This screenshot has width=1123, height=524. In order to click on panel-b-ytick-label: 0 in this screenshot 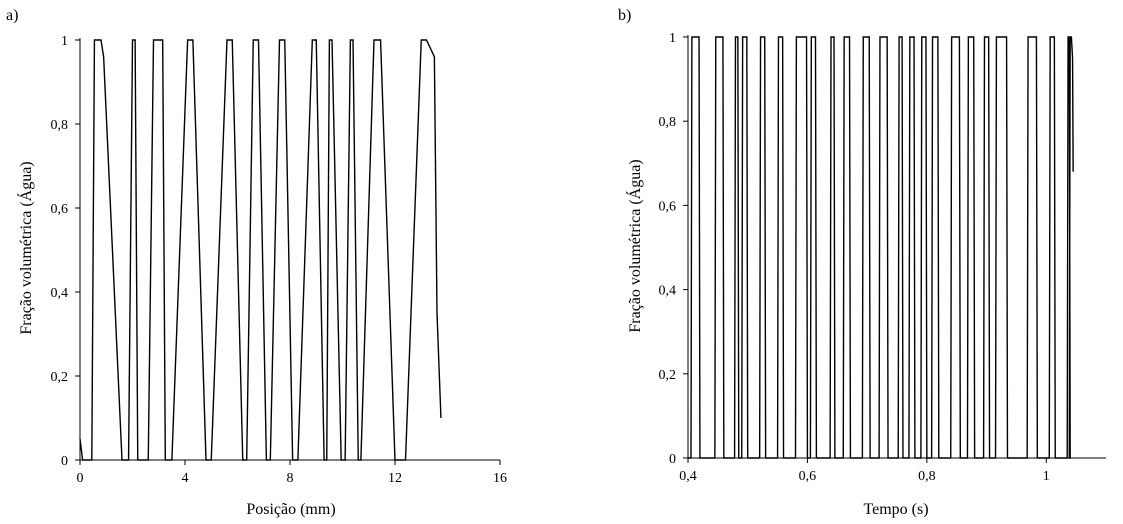, I will do `click(672, 459)`.